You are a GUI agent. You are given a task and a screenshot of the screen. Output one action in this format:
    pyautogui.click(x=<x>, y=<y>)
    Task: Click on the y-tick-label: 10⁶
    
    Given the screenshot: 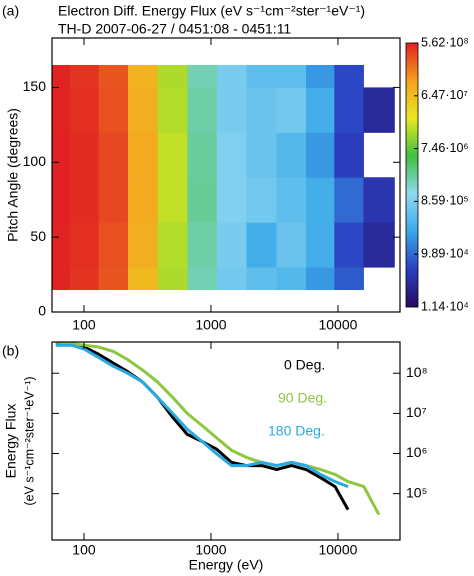 What is the action you would take?
    pyautogui.click(x=416, y=452)
    